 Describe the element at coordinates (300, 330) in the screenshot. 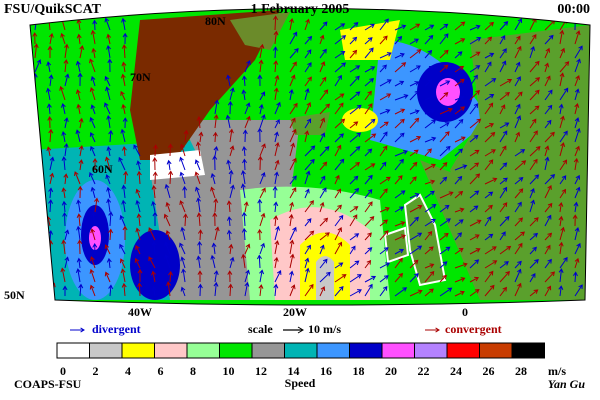

I see `scale-arrow-head` at that location.